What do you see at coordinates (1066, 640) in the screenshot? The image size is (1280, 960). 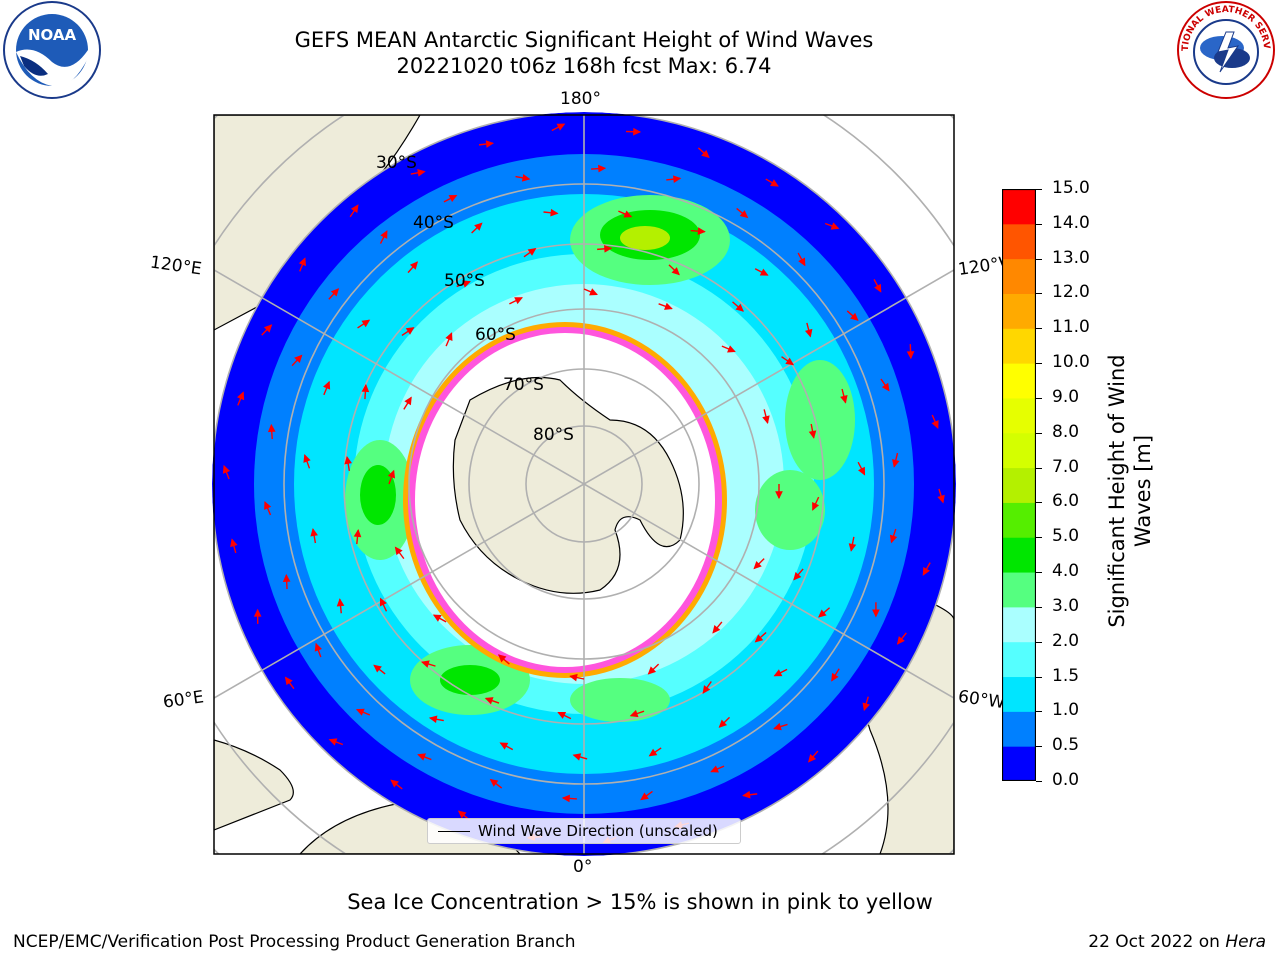 I see `colorbar-tick-label: 2.0` at bounding box center [1066, 640].